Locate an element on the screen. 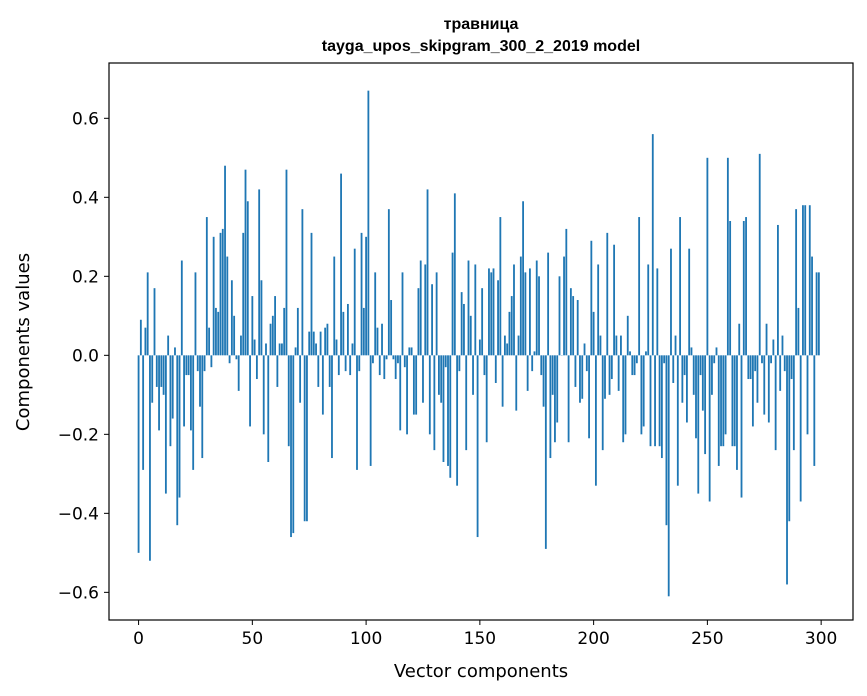  y-axis-label: Components values is located at coordinates (23, 342).